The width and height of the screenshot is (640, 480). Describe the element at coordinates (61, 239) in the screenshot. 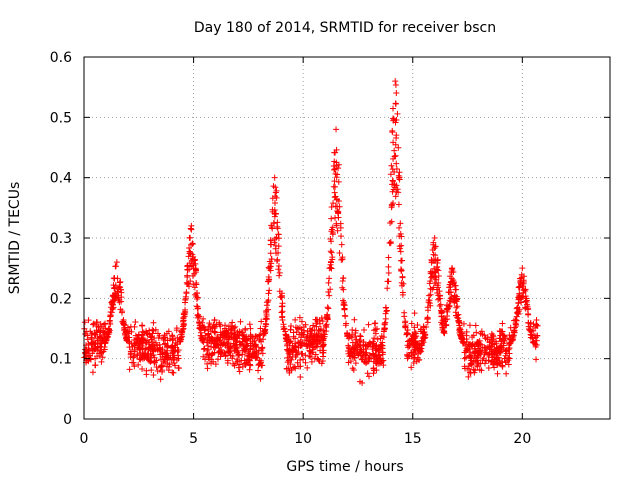

I see `y-tick-label: 0.3` at that location.